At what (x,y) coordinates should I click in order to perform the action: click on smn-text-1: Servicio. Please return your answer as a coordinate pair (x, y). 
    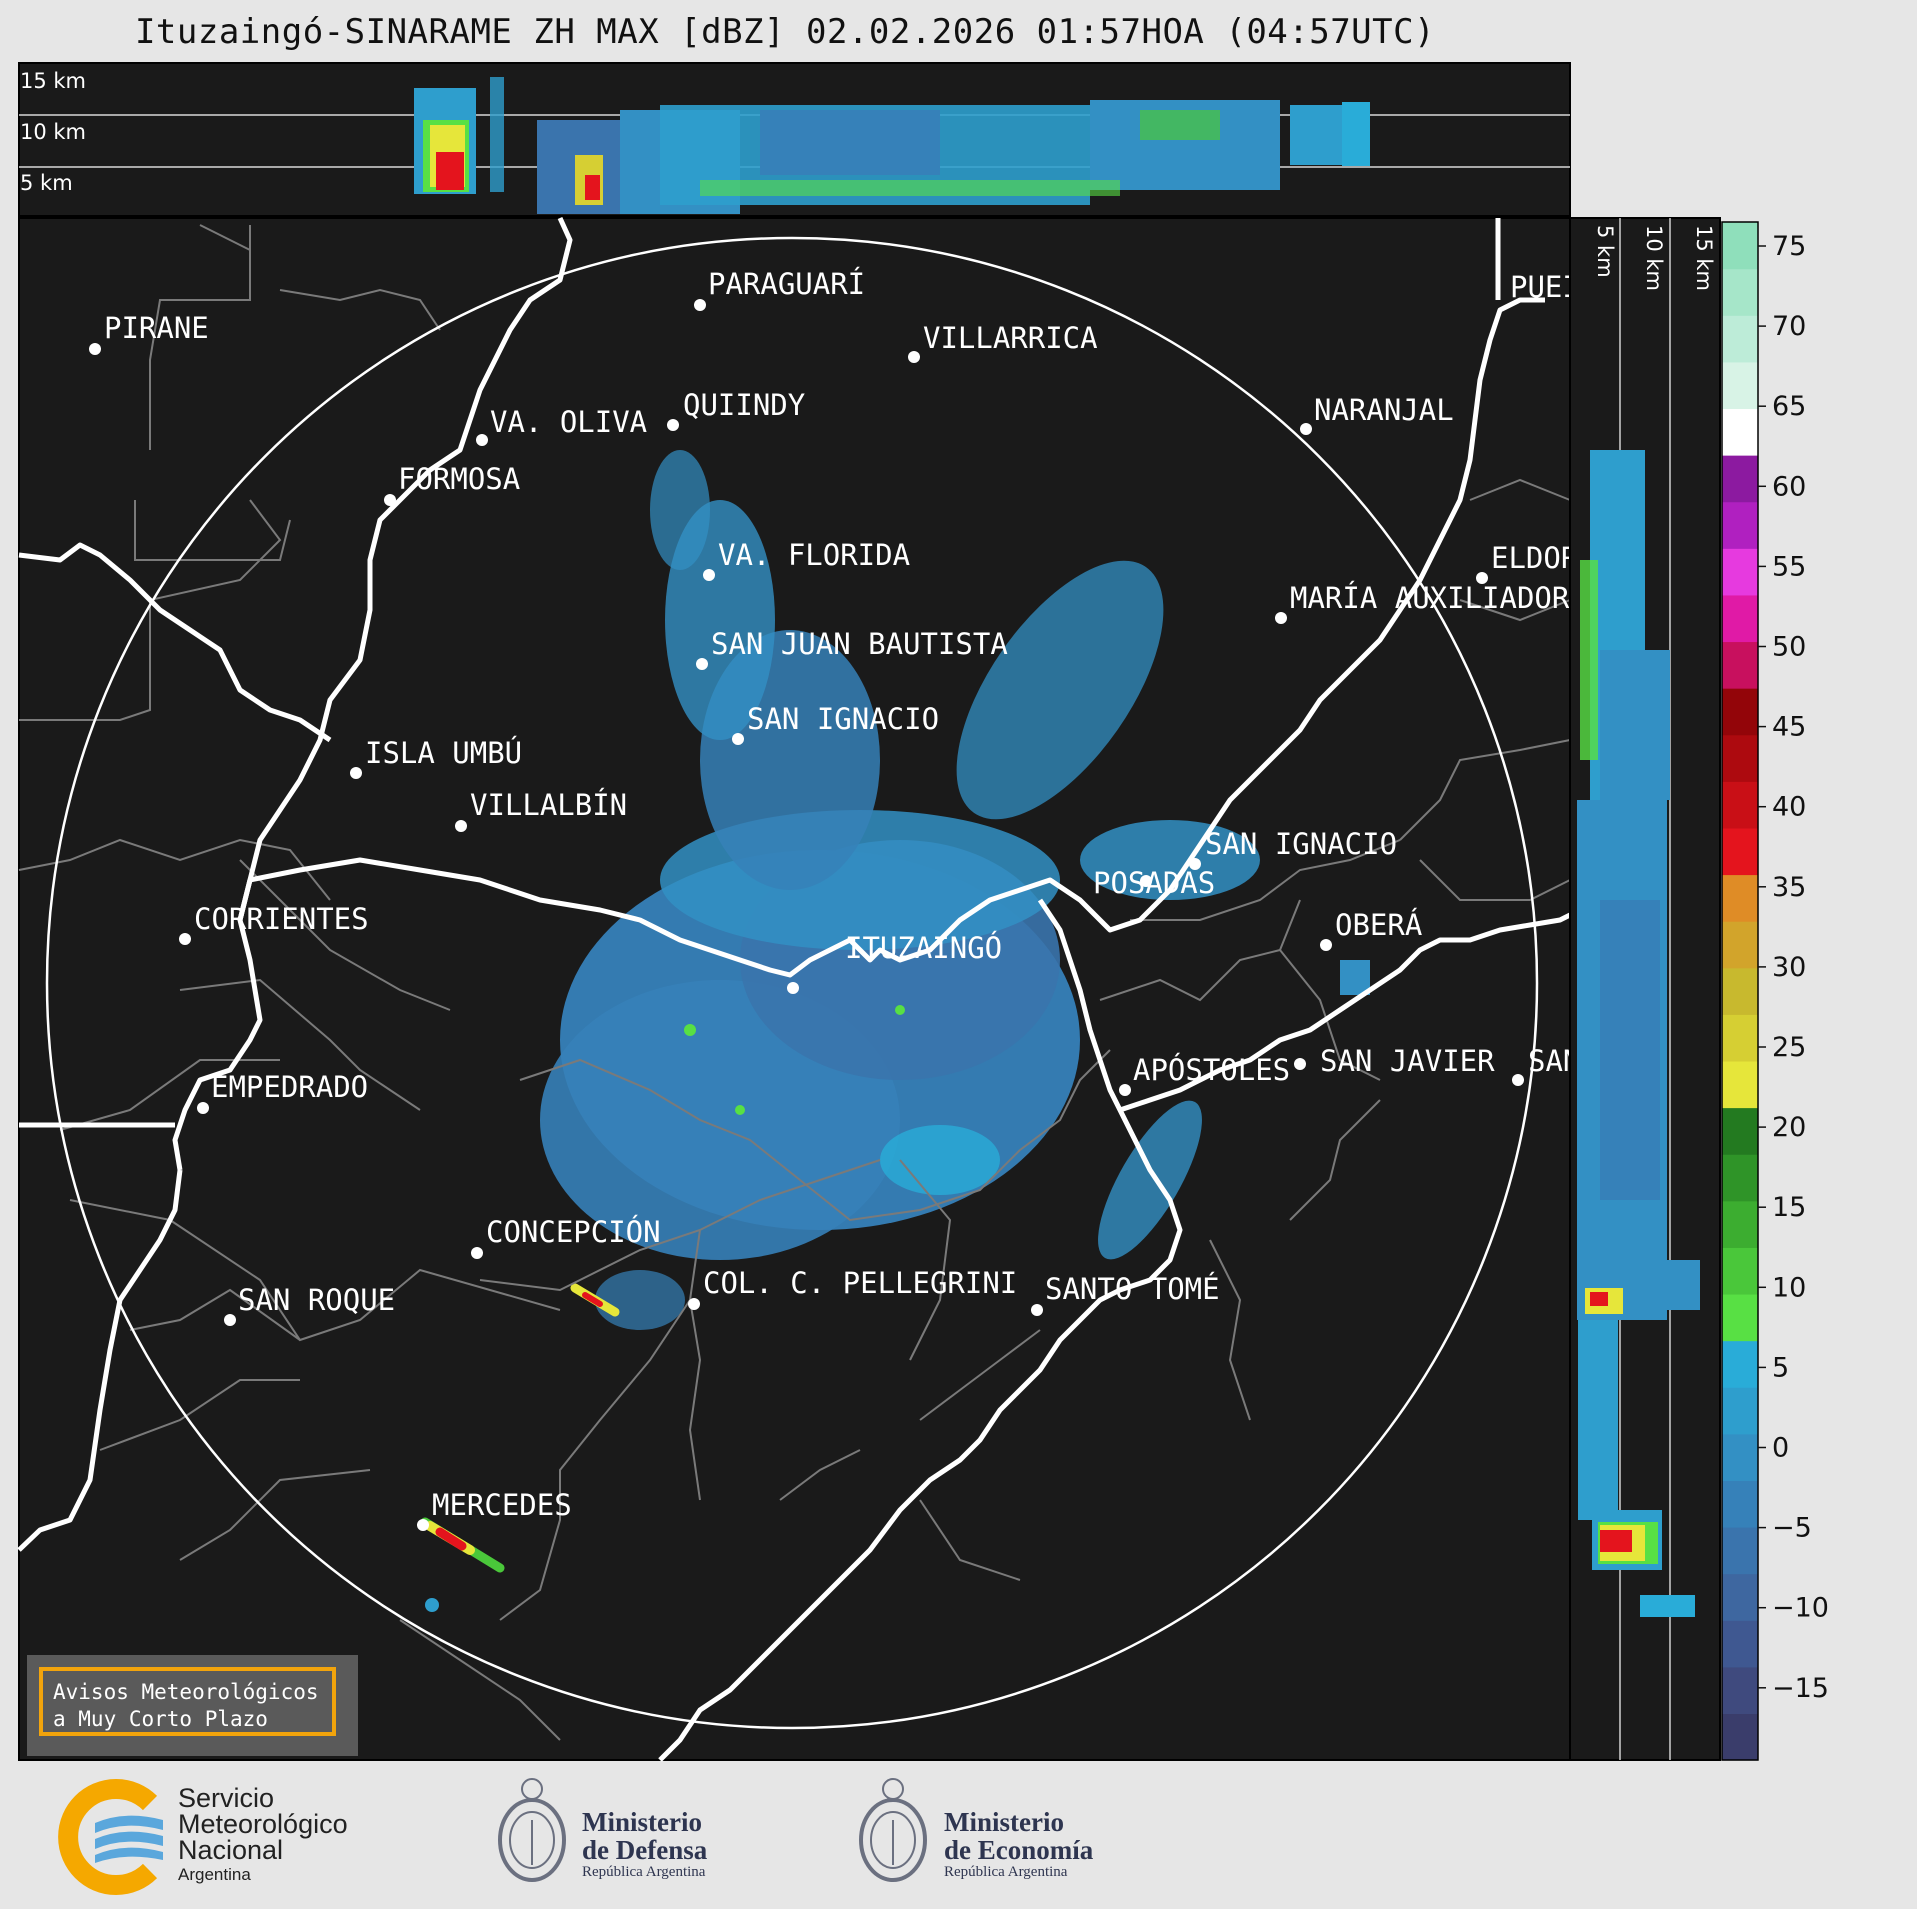
    Looking at the image, I should click on (226, 1798).